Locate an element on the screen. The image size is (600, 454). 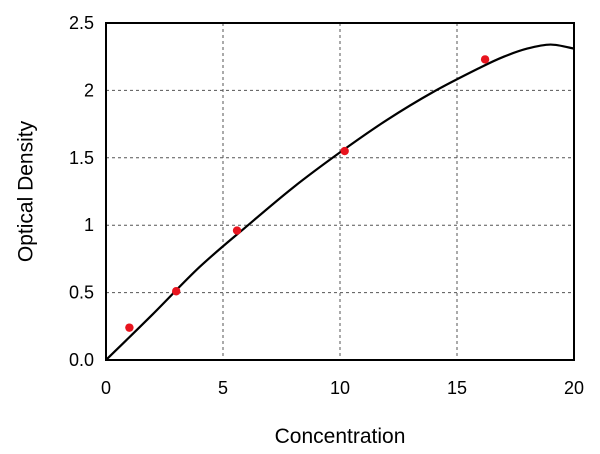
y-tick-label: 1.5 is located at coordinates (81, 158).